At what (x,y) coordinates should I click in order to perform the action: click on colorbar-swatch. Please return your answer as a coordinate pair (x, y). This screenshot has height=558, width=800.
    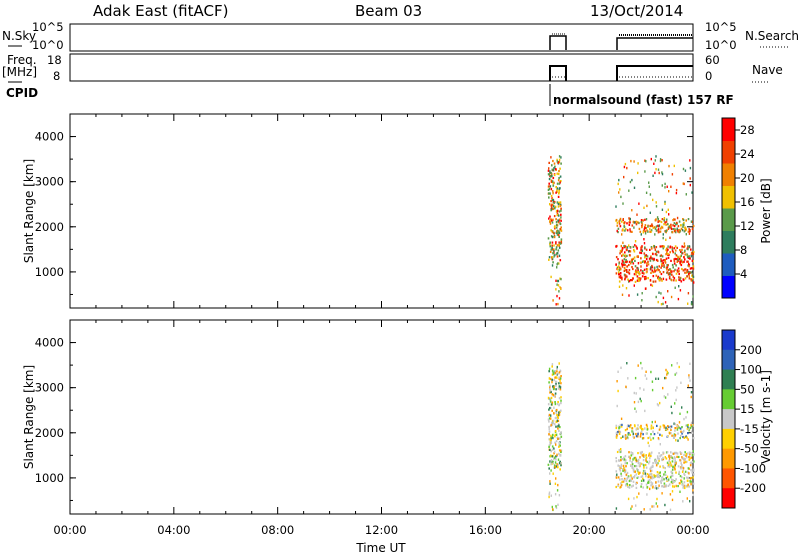
    Looking at the image, I should click on (728, 129).